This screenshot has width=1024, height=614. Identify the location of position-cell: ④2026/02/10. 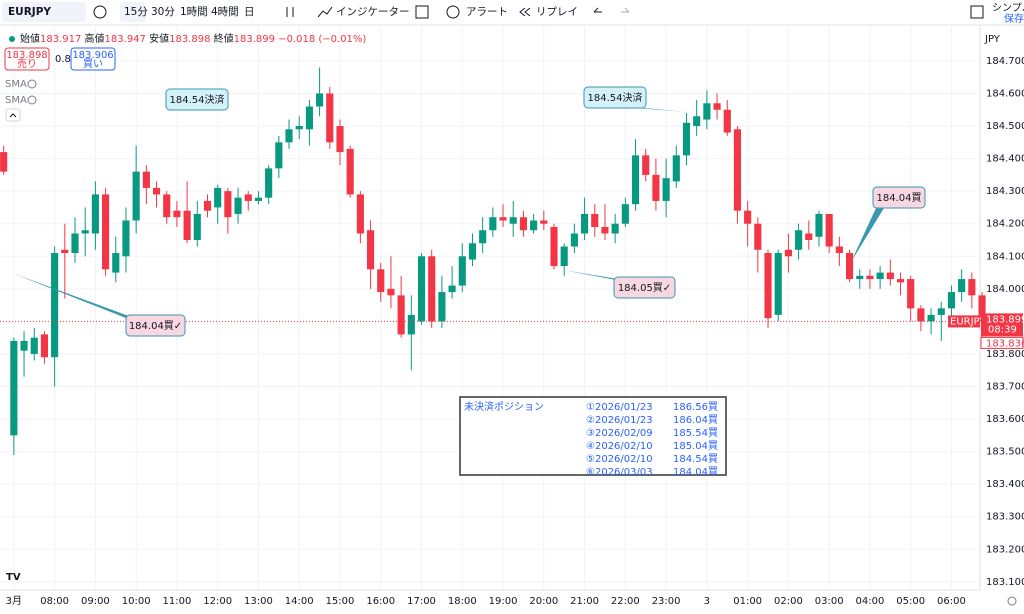
(619, 446).